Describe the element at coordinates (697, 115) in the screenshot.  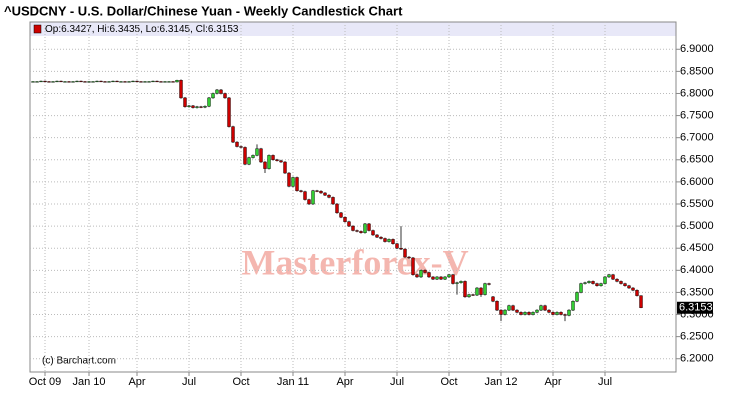
I see `y-tick-label: 6.7500` at that location.